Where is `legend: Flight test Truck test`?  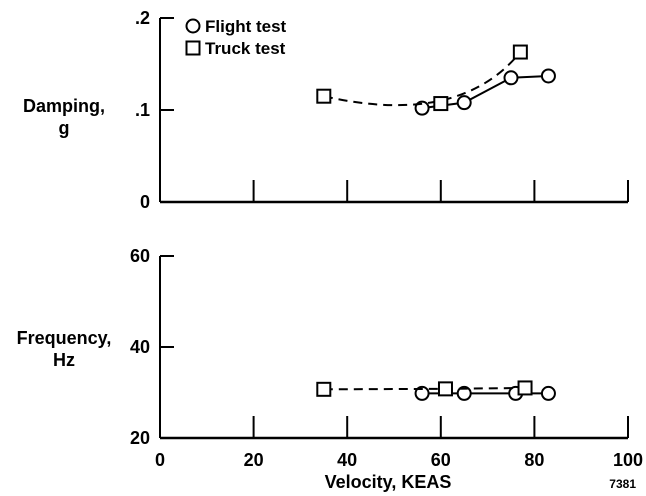
legend: Flight test Truck test is located at coordinates (236, 37).